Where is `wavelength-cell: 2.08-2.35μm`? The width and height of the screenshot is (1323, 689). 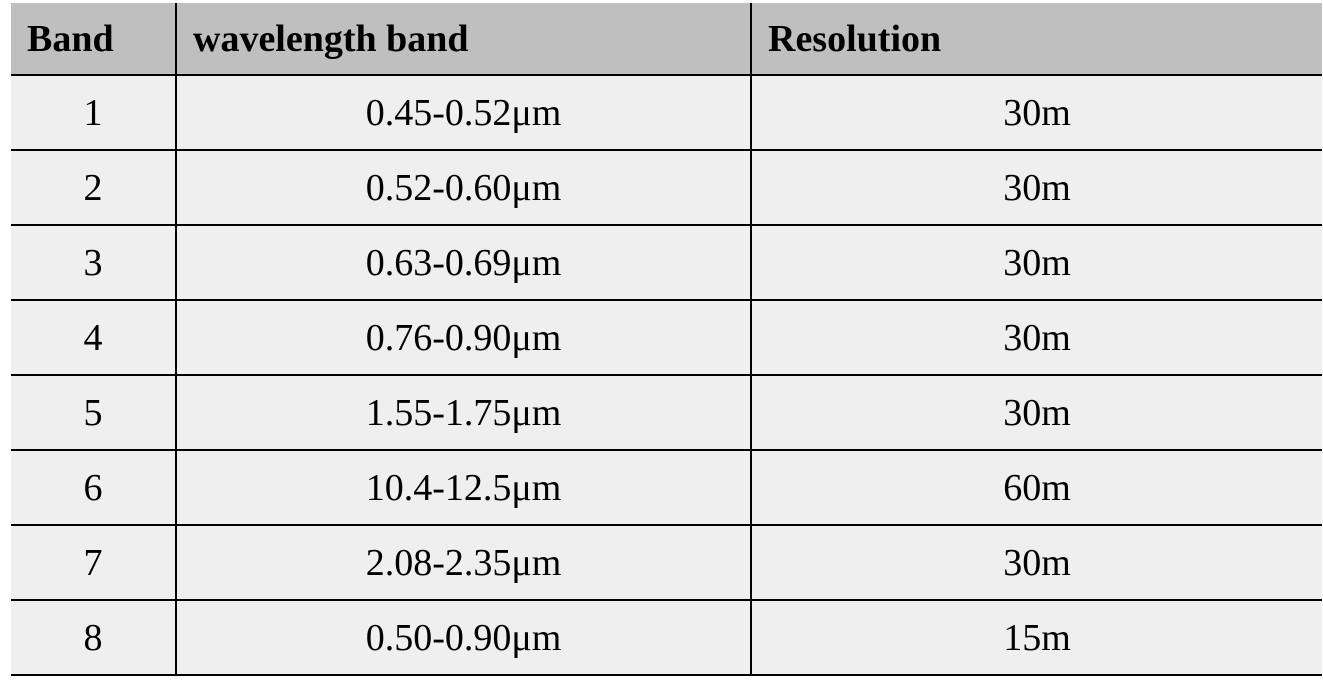 wavelength-cell: 2.08-2.35μm is located at coordinates (463, 563).